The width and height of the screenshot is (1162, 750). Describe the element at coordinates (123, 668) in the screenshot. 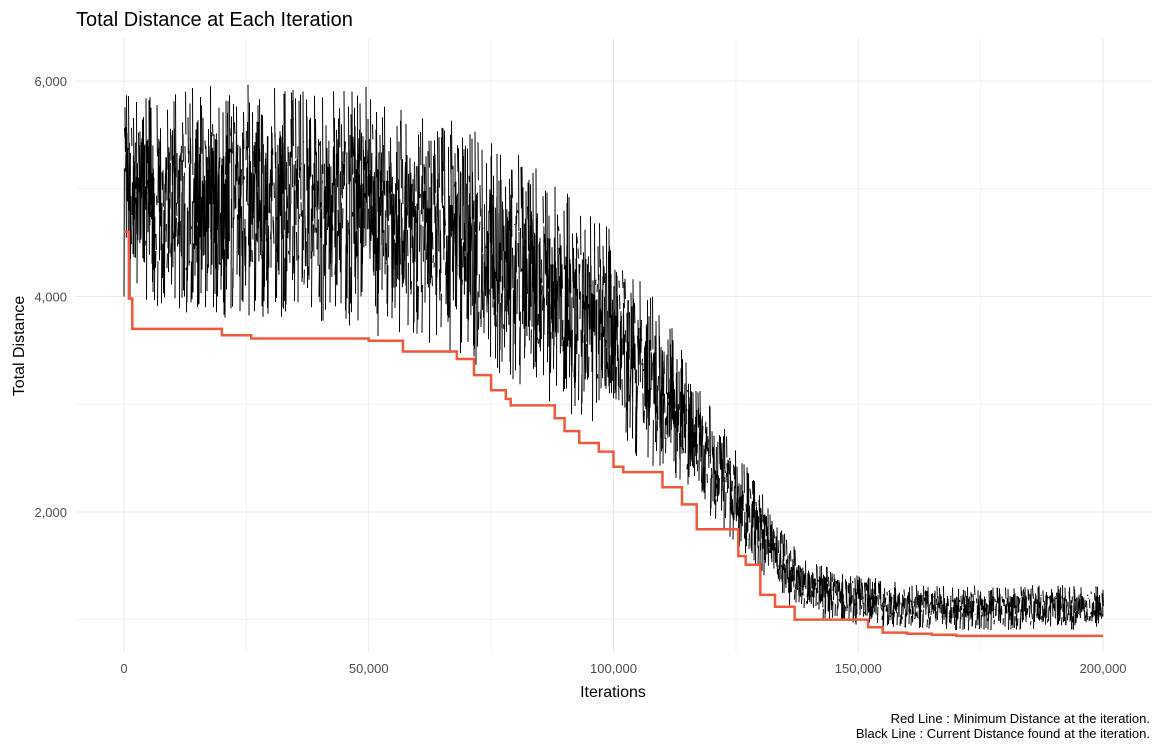

I see `x-tick-label: 0` at that location.